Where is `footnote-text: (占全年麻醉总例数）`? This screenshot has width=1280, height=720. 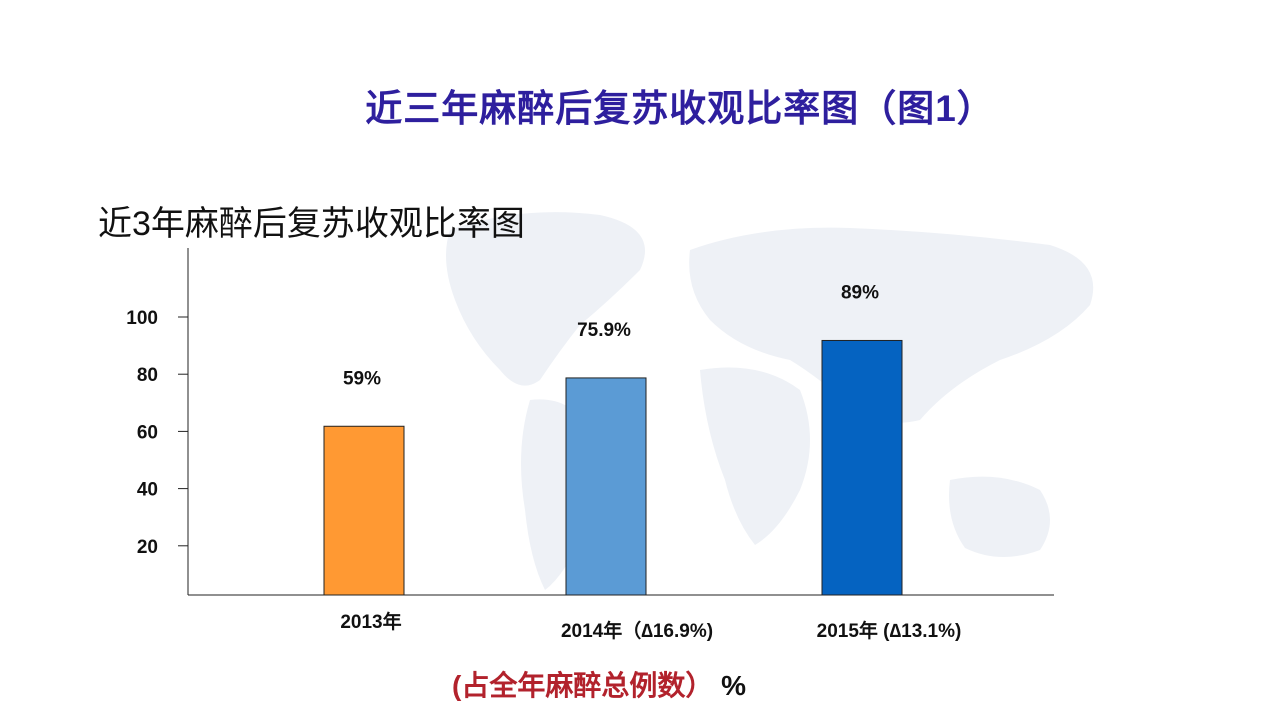
footnote-text: (占全年麻醉总例数） is located at coordinates (583, 685).